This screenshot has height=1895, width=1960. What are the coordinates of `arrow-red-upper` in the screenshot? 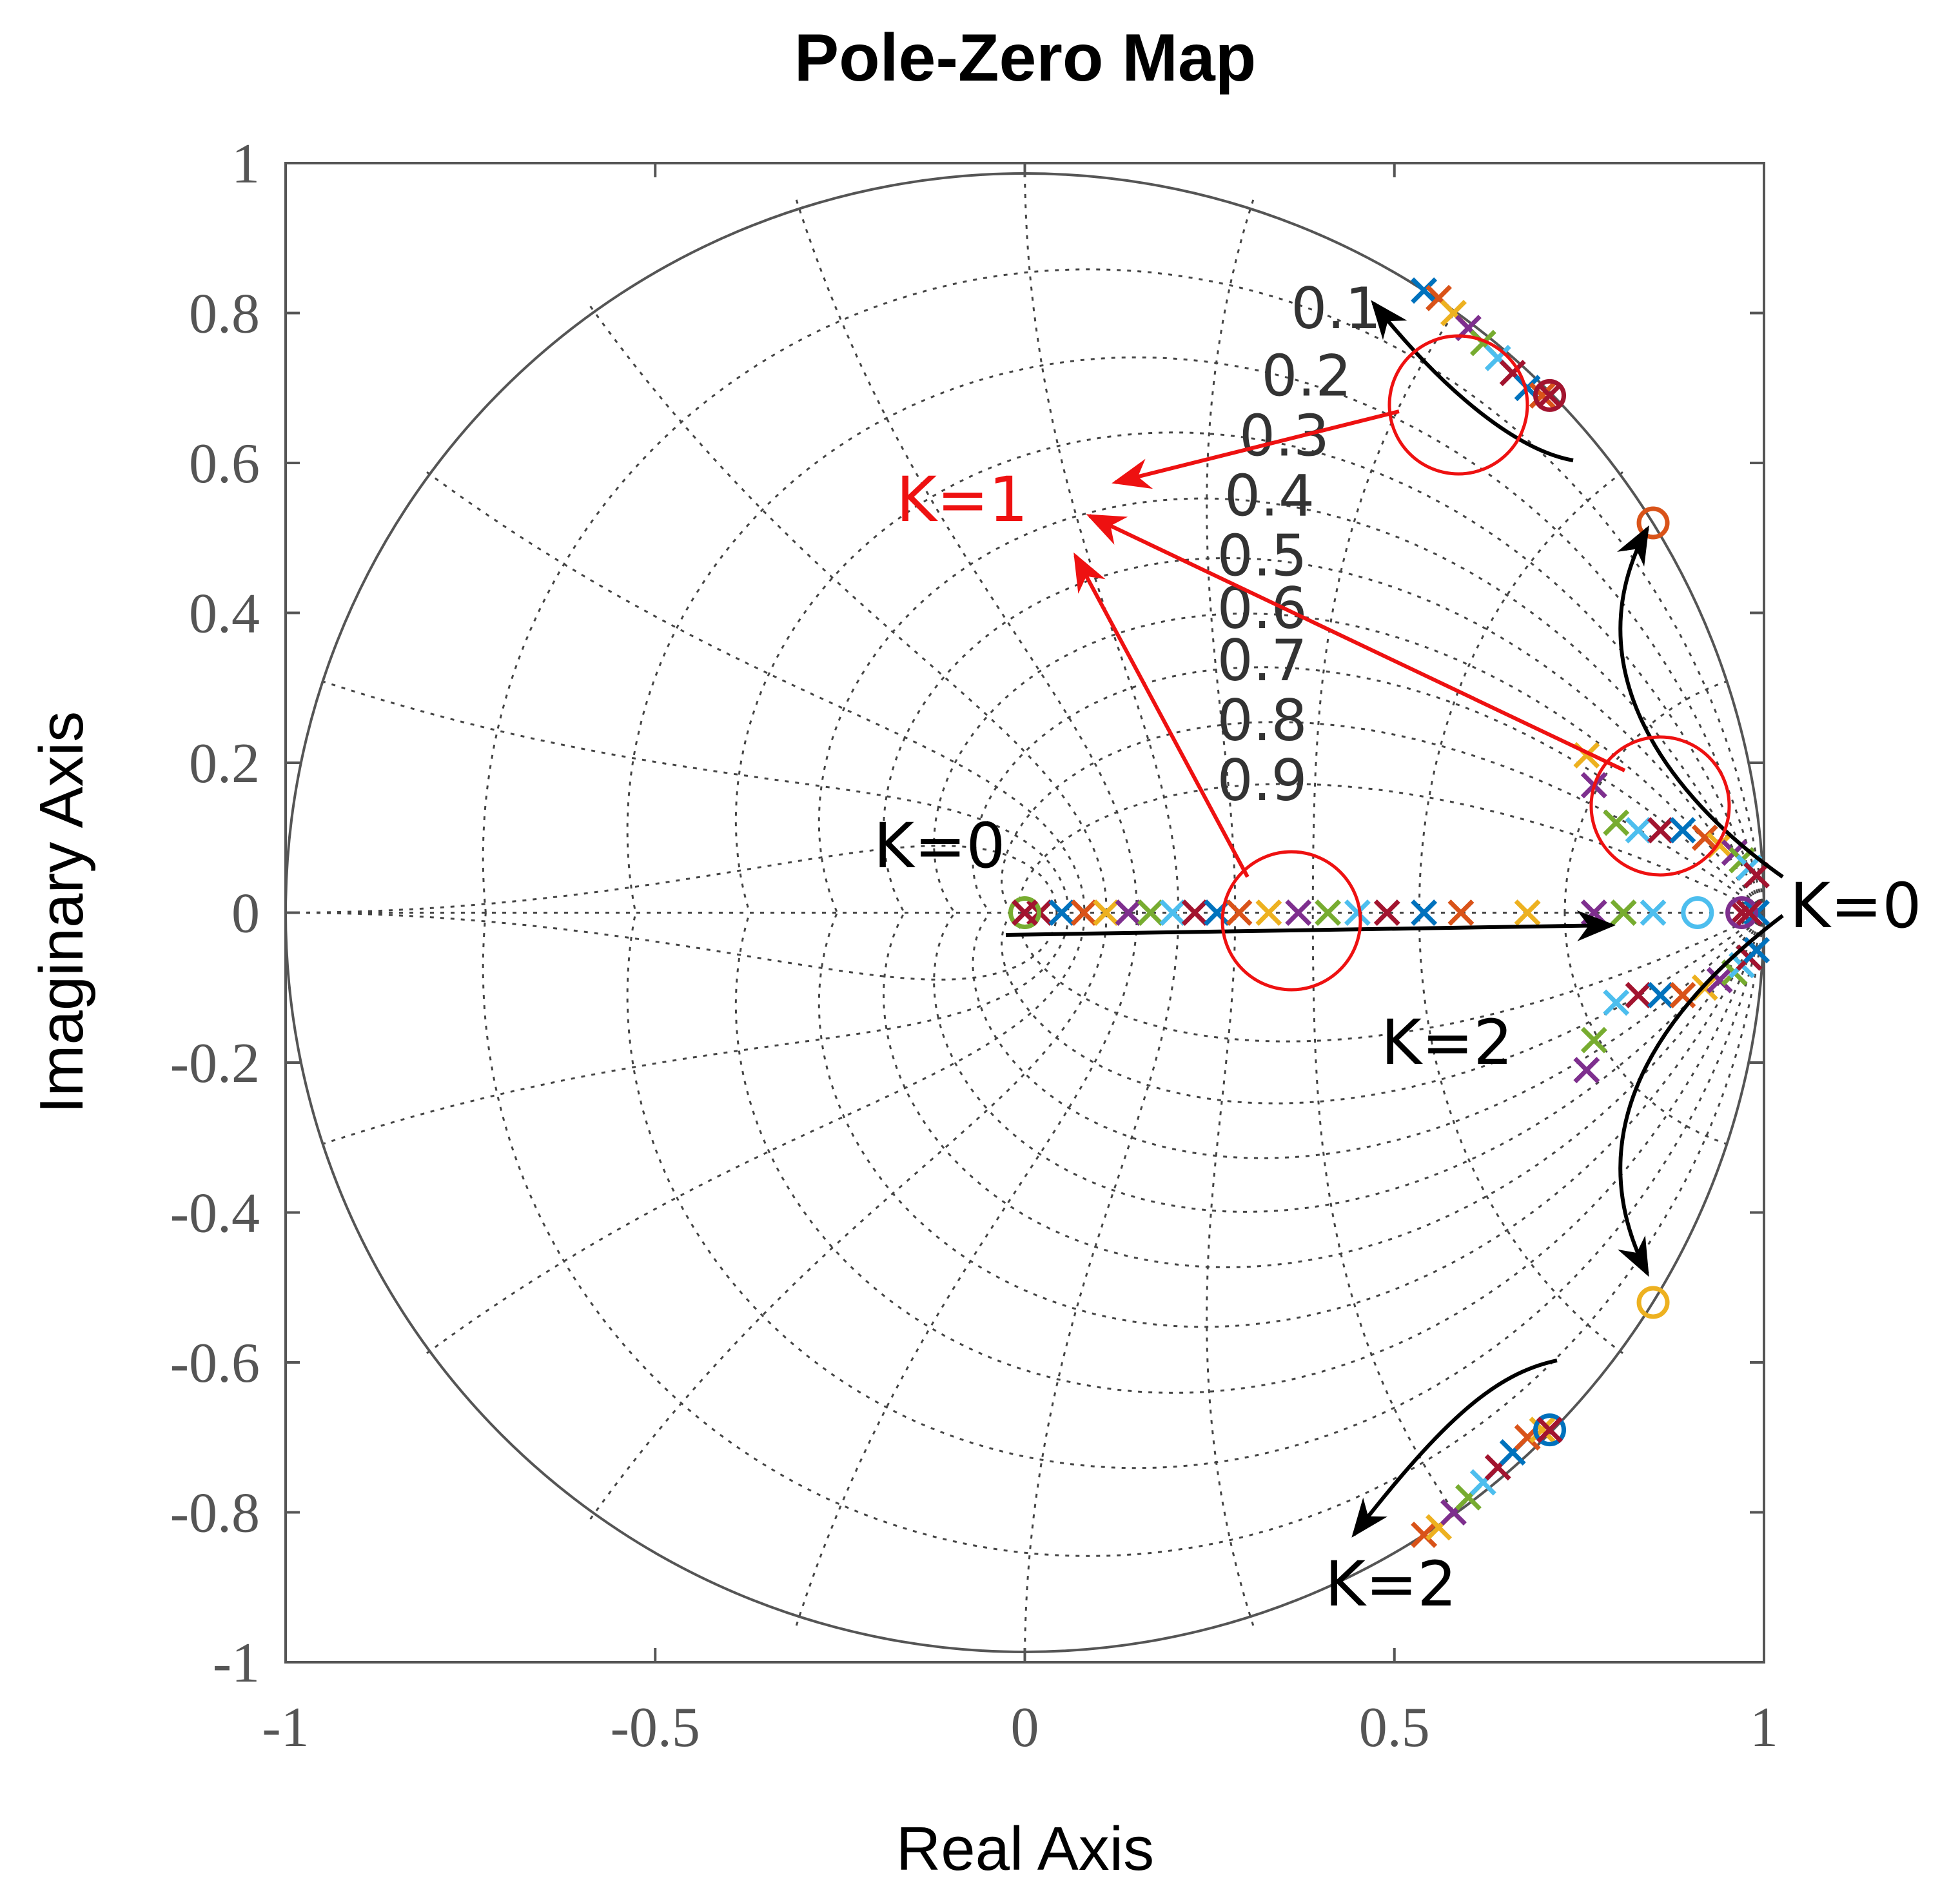 It's located at (1256, 449).